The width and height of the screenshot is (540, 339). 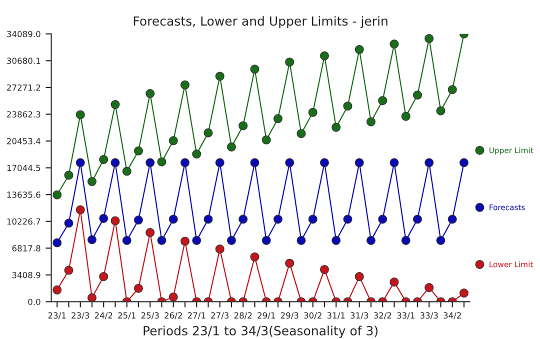 I want to click on y-tick-label: 0.0, so click(x=34, y=301).